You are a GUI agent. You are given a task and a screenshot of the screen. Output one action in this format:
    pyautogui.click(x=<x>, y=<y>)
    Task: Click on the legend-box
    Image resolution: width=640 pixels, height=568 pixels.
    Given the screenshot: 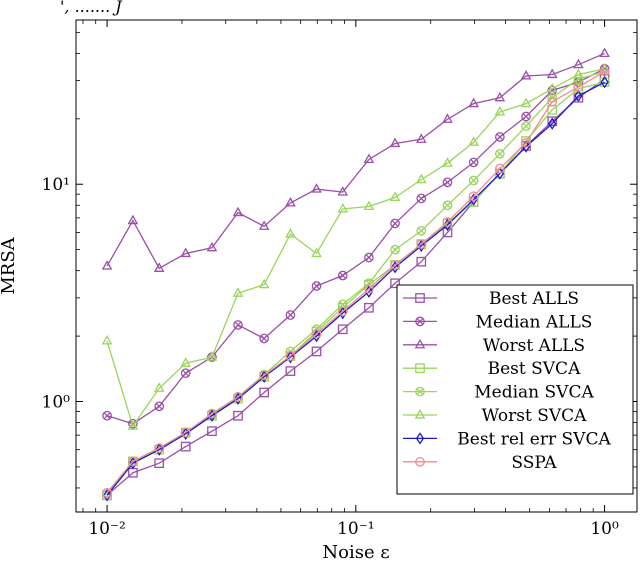 What is the action you would take?
    pyautogui.click(x=515, y=389)
    